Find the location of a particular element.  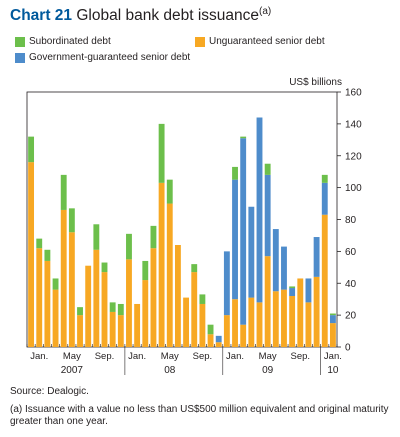

chart-title: Chart 21 Global bank debt issuance(a) is located at coordinates (140, 15).